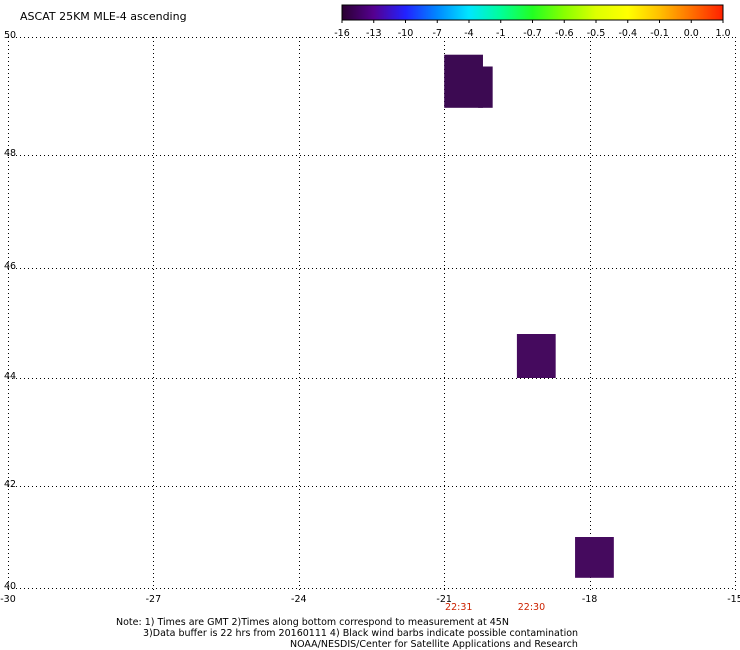 This screenshot has width=740, height=650. What do you see at coordinates (437, 33) in the screenshot?
I see `colorbar-label: -7` at bounding box center [437, 33].